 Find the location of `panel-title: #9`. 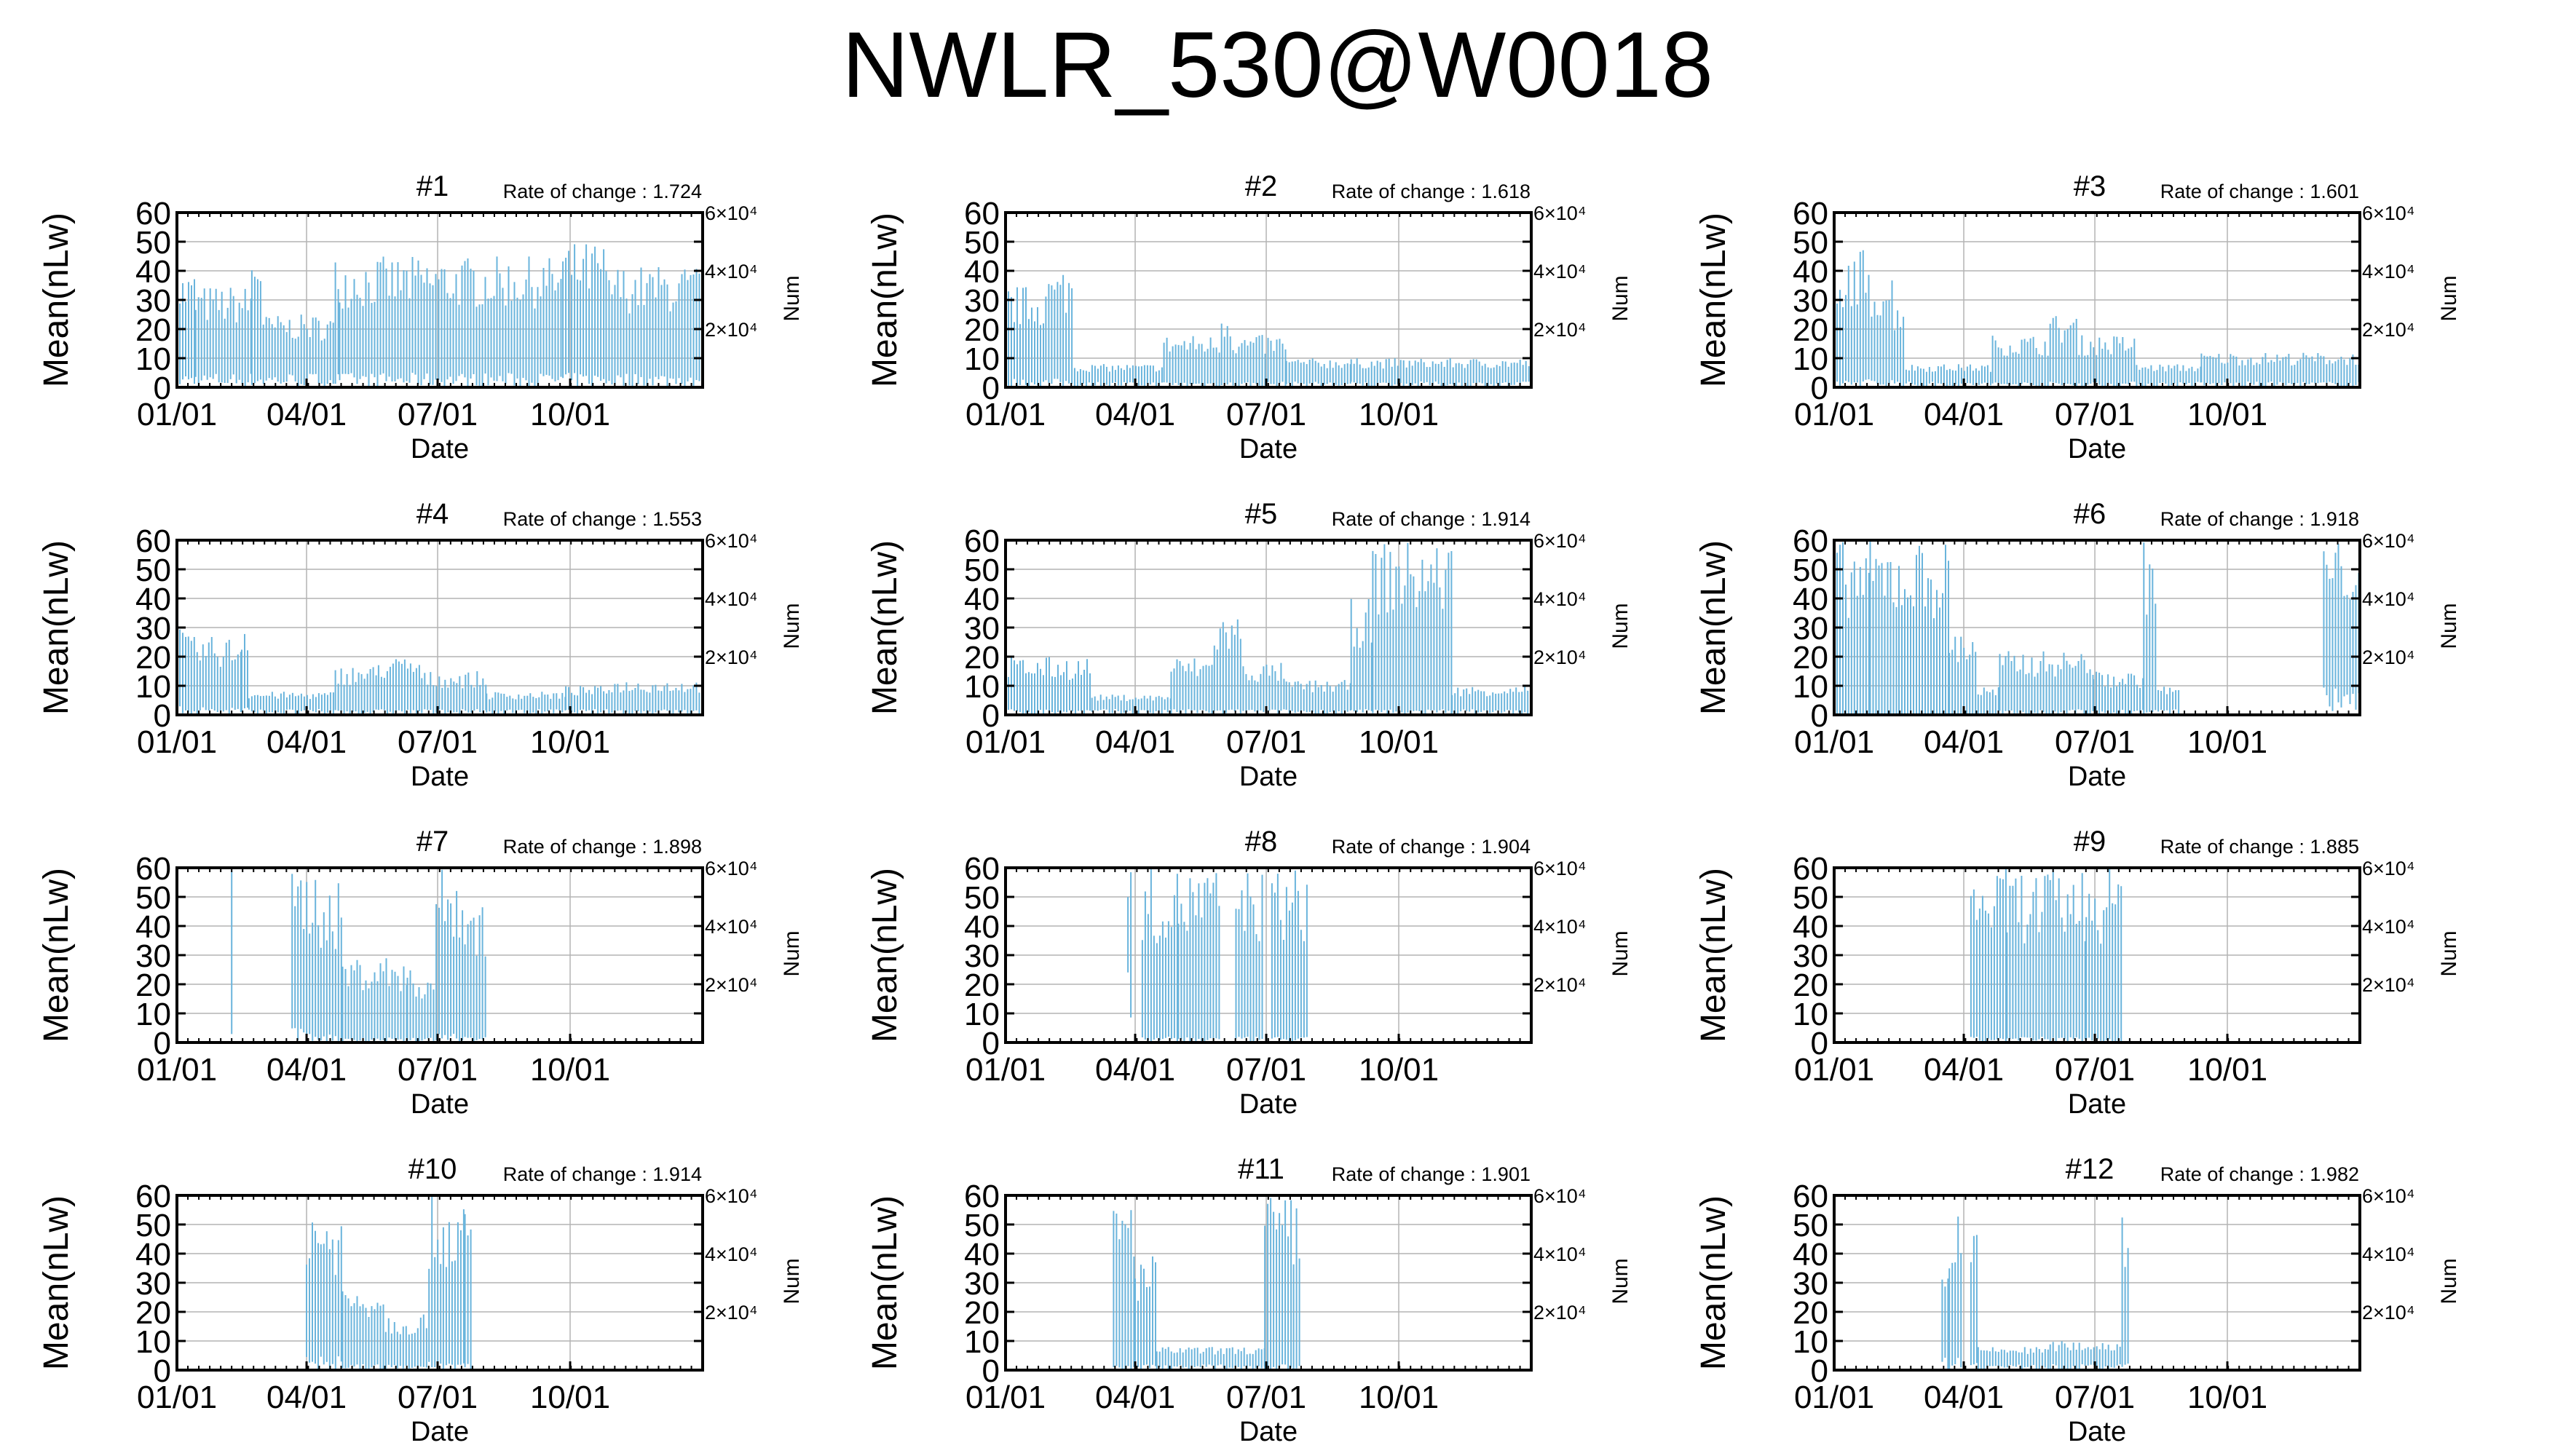

panel-title: #9 is located at coordinates (2090, 842).